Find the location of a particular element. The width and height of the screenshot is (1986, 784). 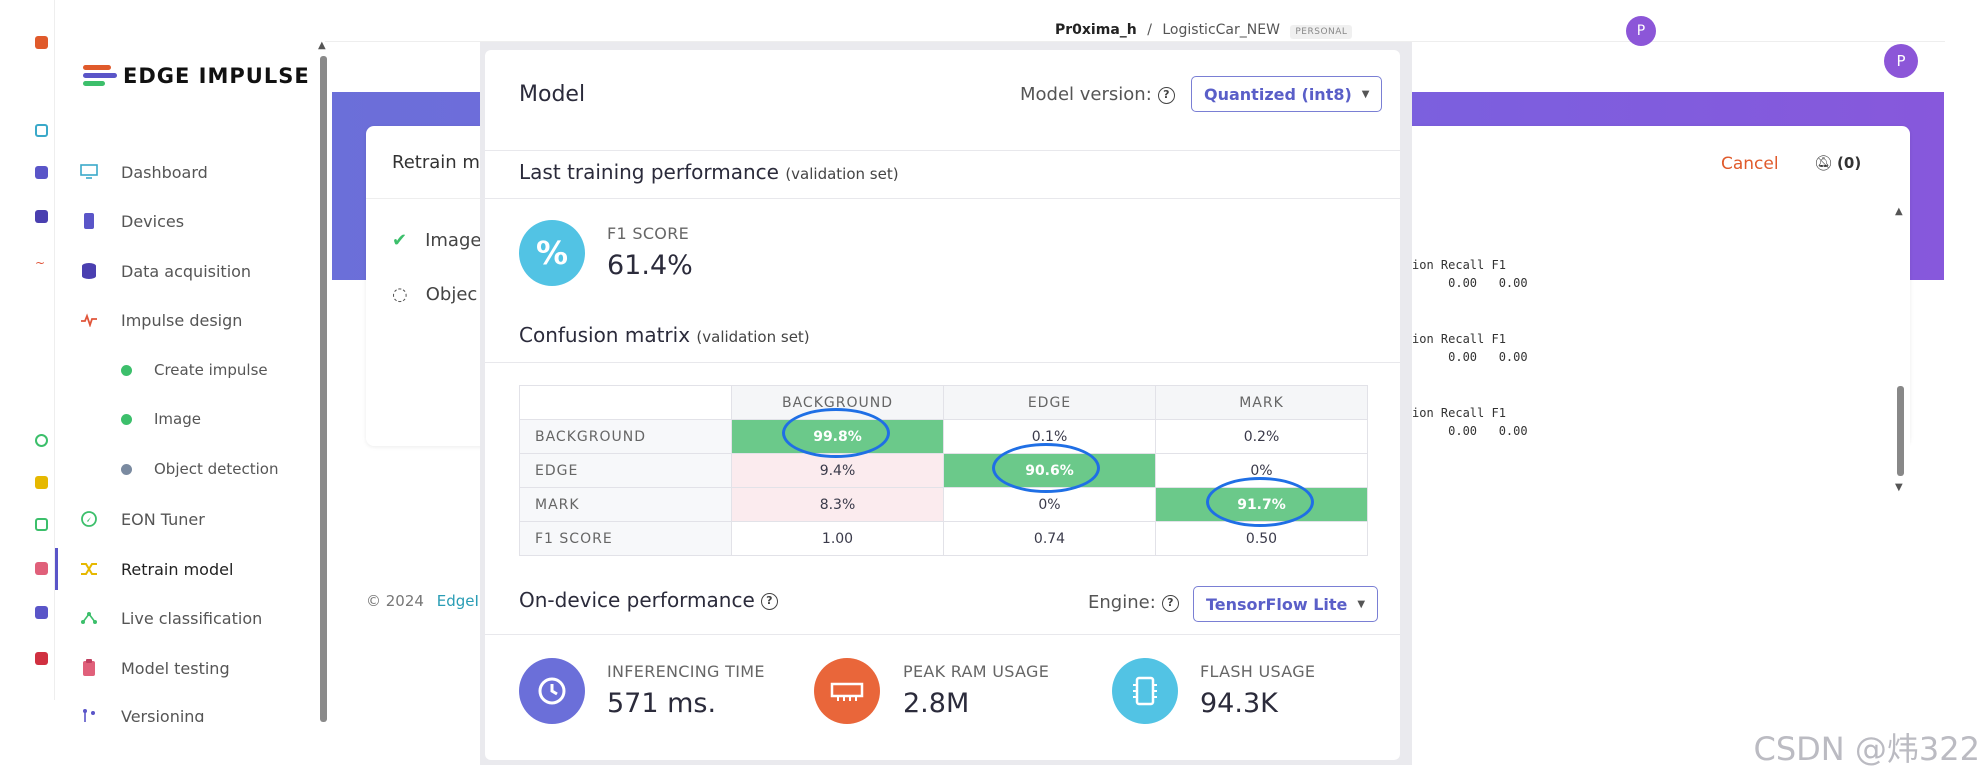

engine-value: TensorFlow Lite is located at coordinates (1277, 604).